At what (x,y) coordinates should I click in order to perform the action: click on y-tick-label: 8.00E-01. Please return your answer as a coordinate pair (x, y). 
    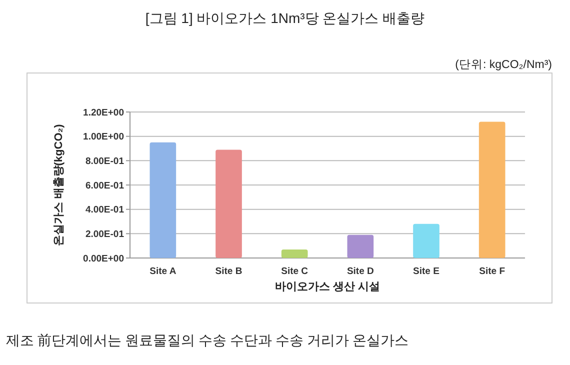
    Looking at the image, I should click on (105, 161).